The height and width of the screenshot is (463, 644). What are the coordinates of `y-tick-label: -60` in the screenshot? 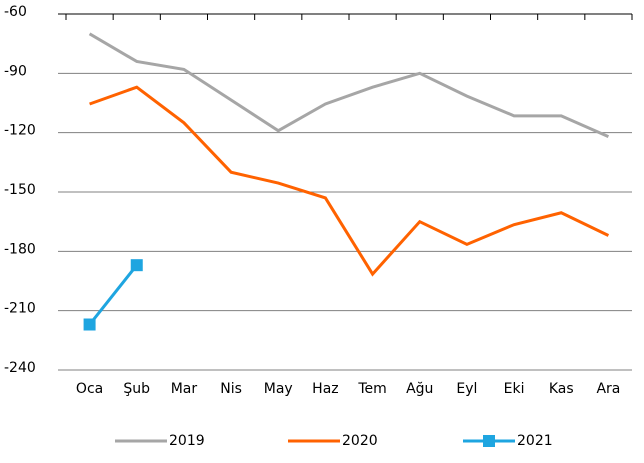 It's located at (15, 12).